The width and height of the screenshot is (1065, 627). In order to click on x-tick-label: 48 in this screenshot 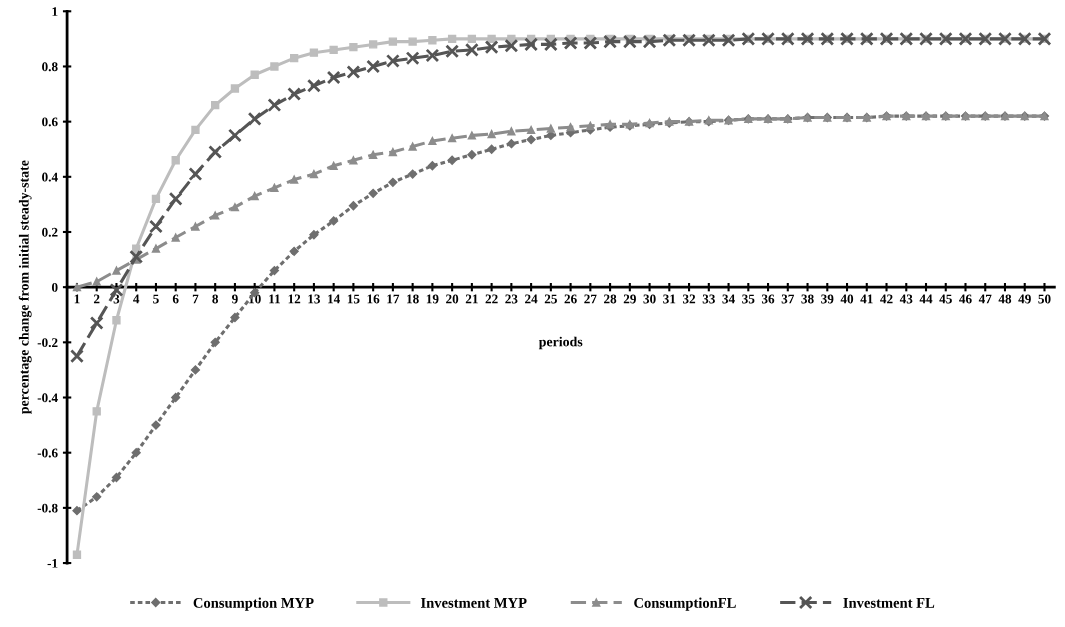, I will do `click(1005, 299)`.